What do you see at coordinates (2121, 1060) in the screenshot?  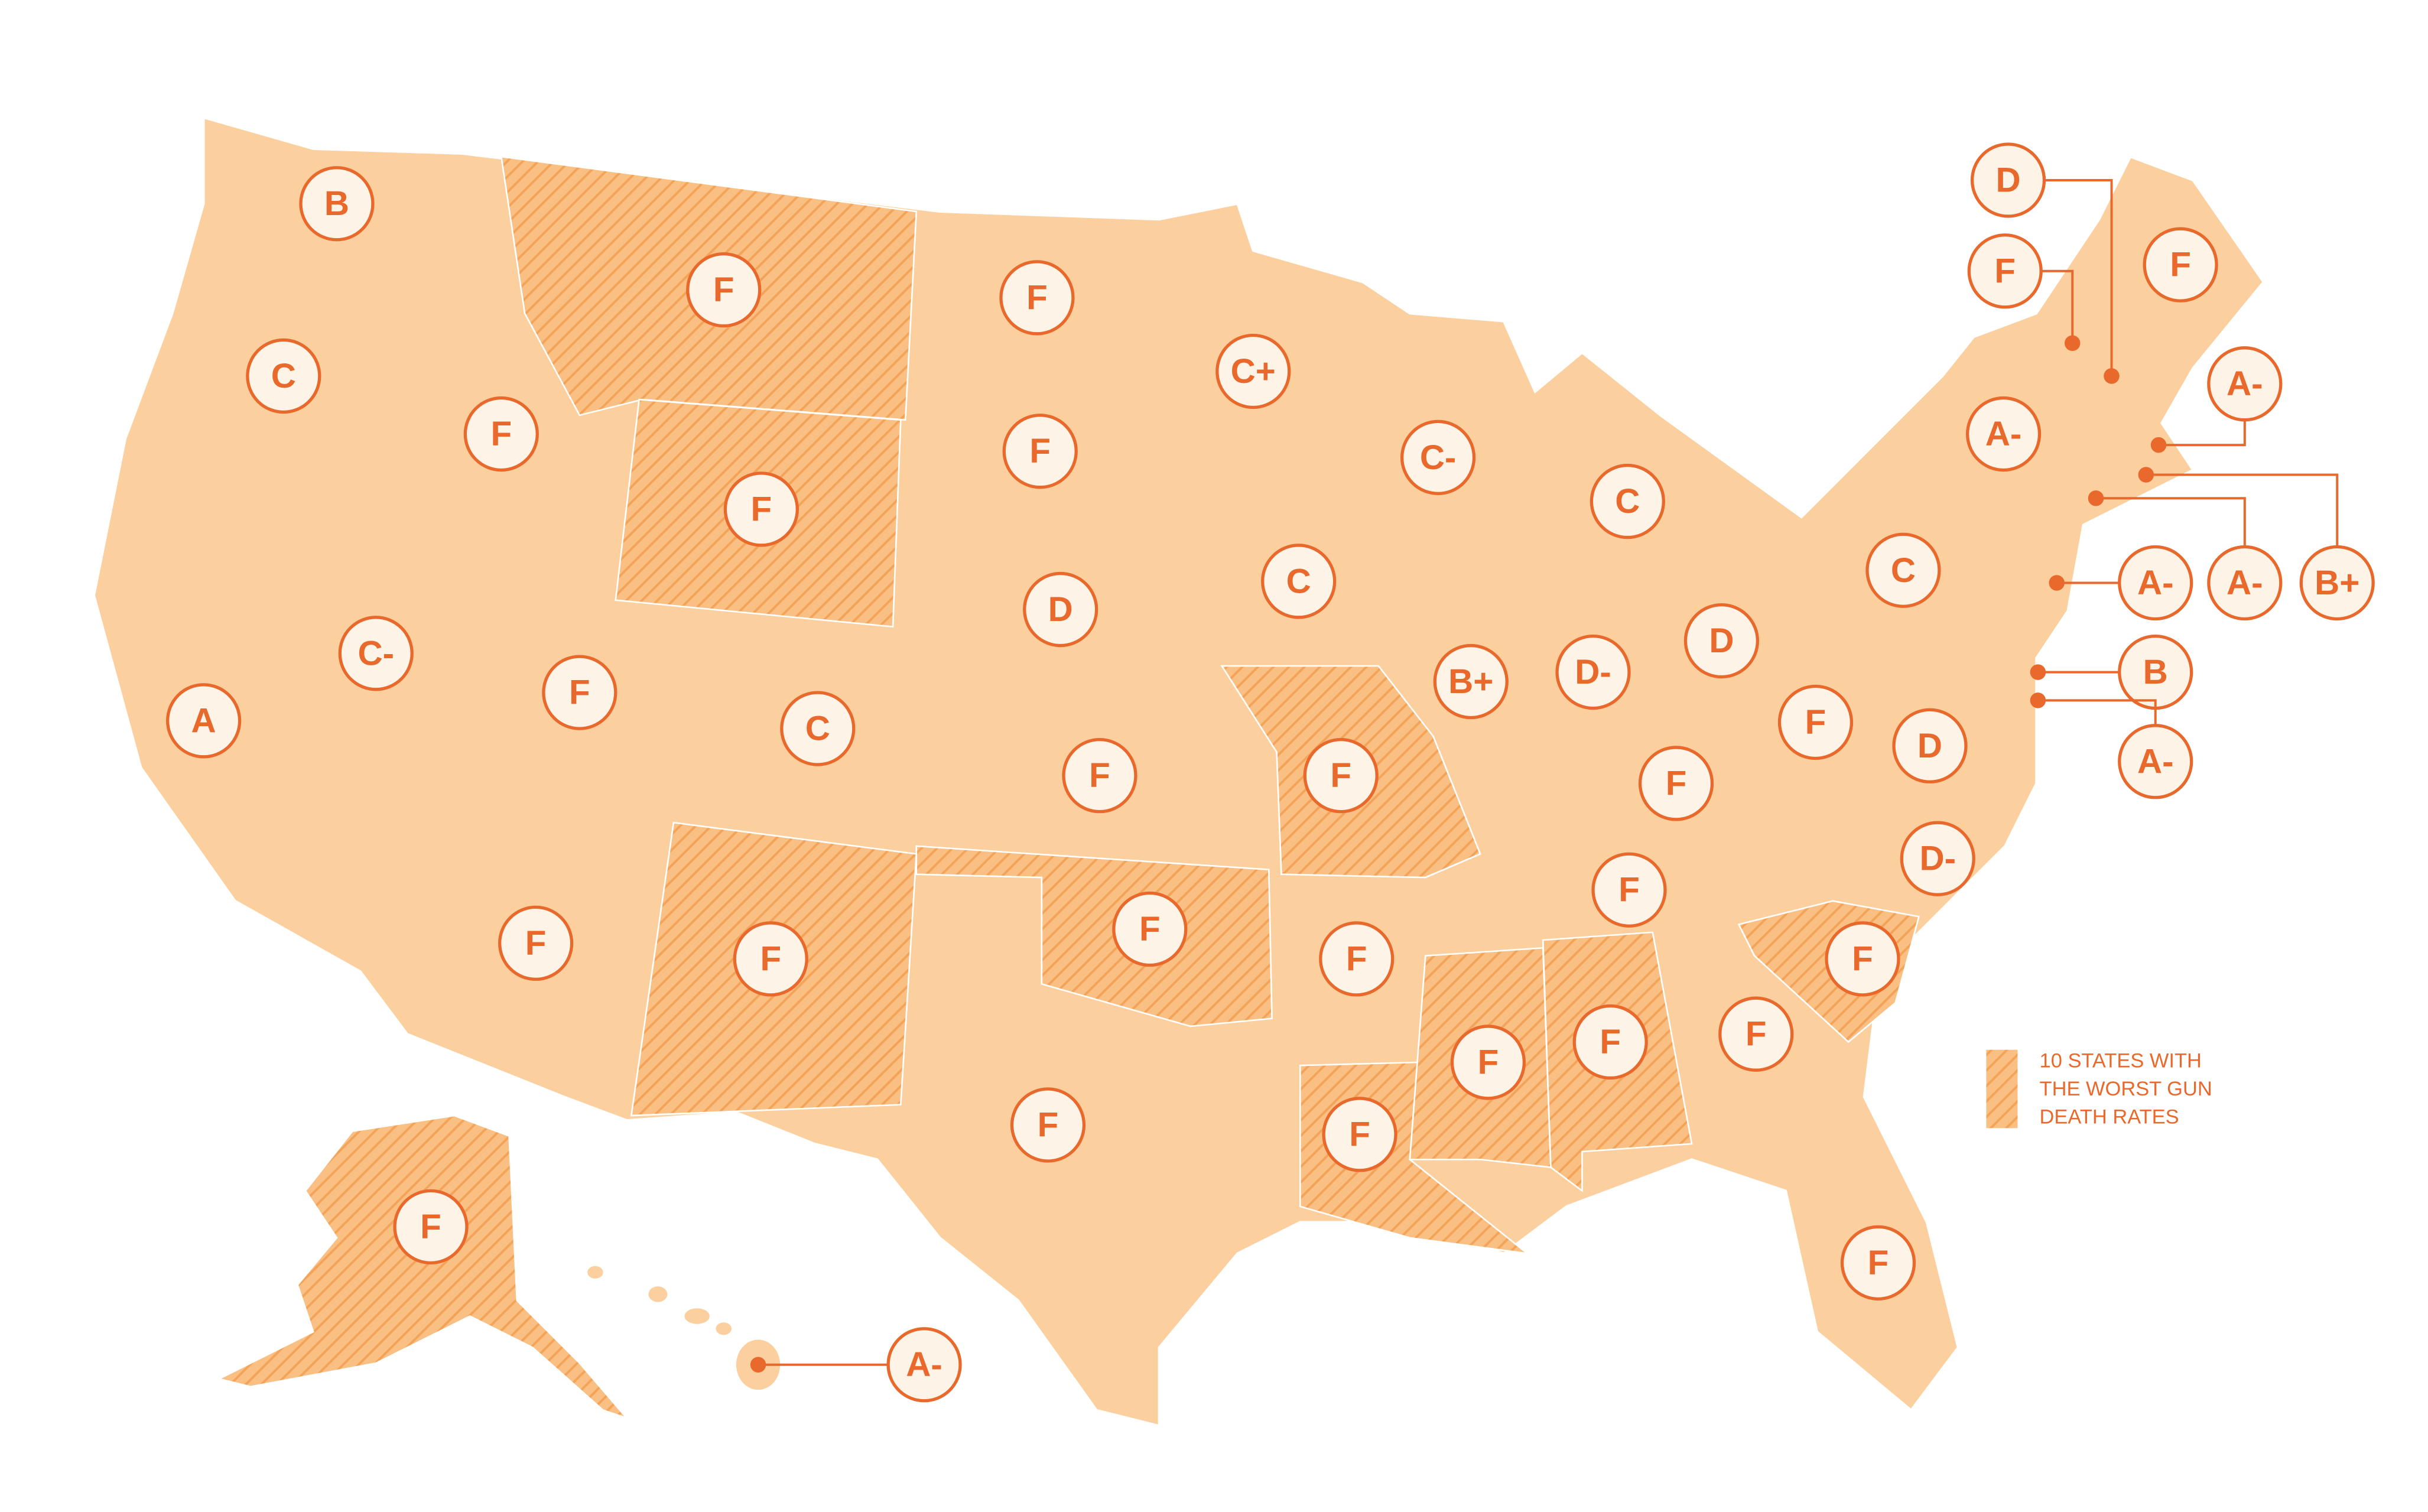 I see `legend-text: 10 STATES WITH` at bounding box center [2121, 1060].